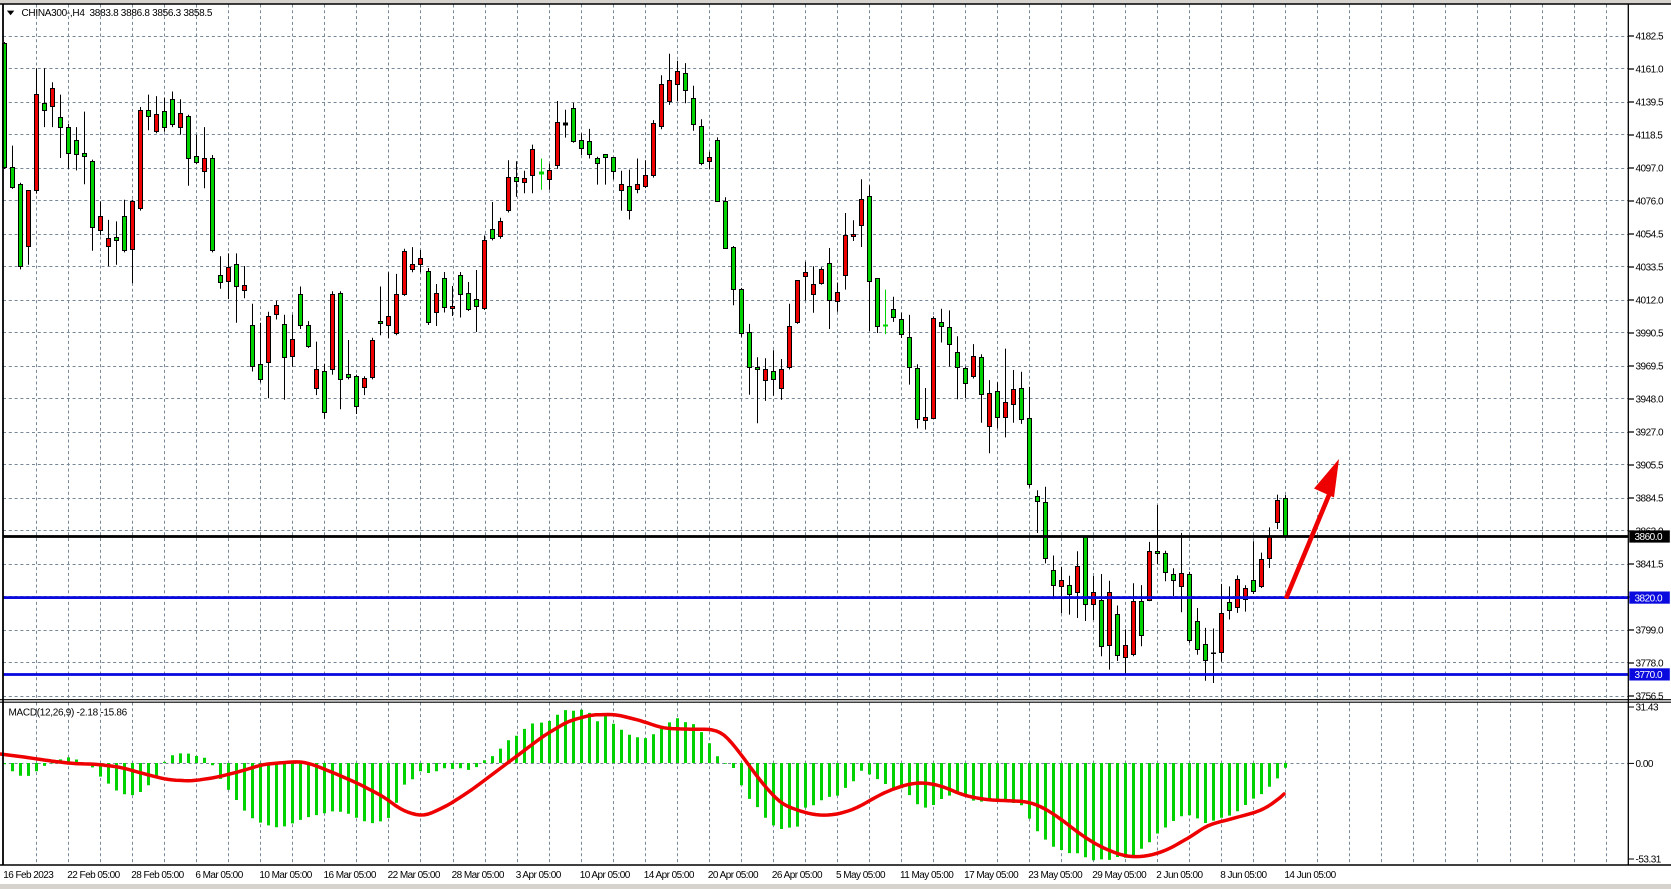  What do you see at coordinates (1650, 466) in the screenshot?
I see `svg-text: 3905.5` at bounding box center [1650, 466].